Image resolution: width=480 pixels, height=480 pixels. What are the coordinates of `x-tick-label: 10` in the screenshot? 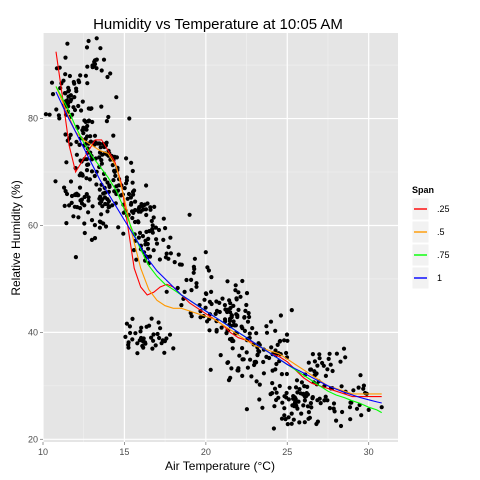 It's located at (43, 452).